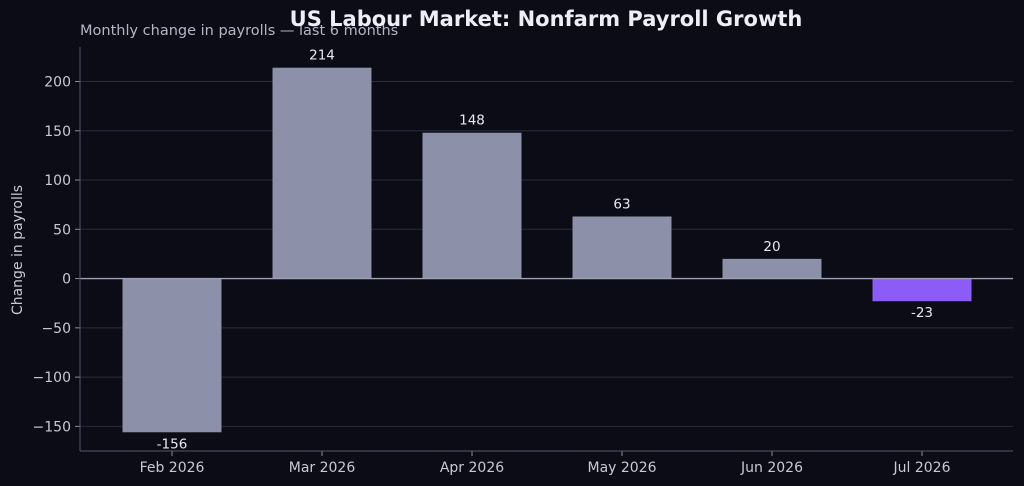  Describe the element at coordinates (62, 230) in the screenshot. I see `y-tick-label: 50` at that location.